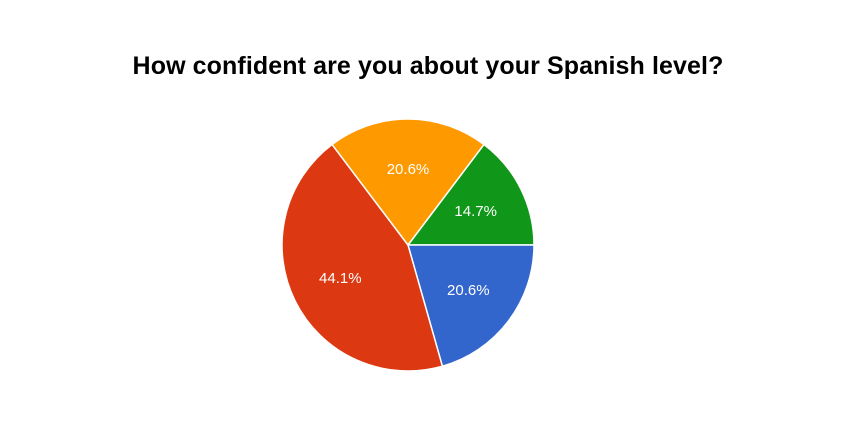 The width and height of the screenshot is (856, 429). I want to click on slice-label-3: 20.6%, so click(408, 169).